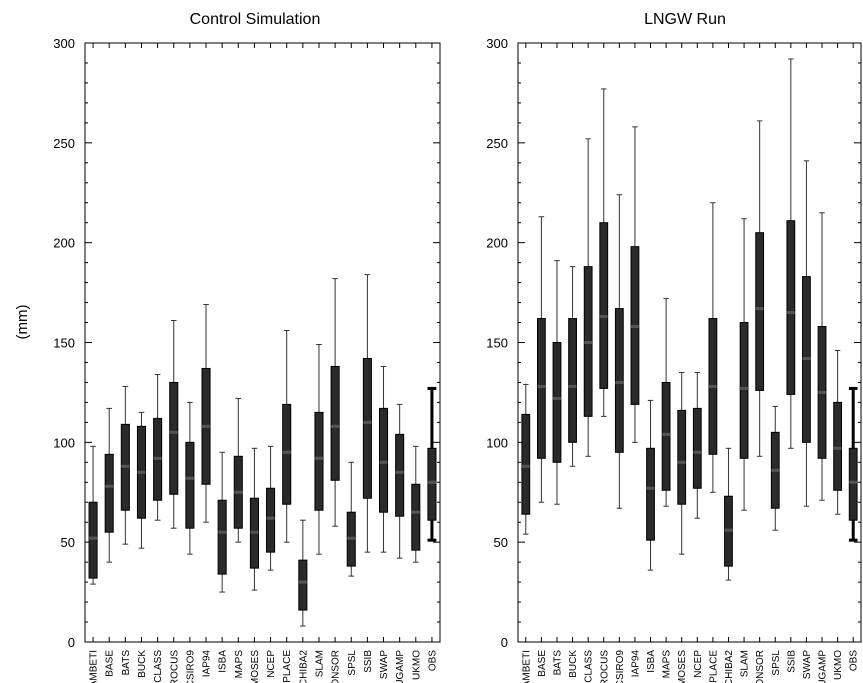 The height and width of the screenshot is (683, 863). I want to click on chart-title: LNGW Run, so click(685, 19).